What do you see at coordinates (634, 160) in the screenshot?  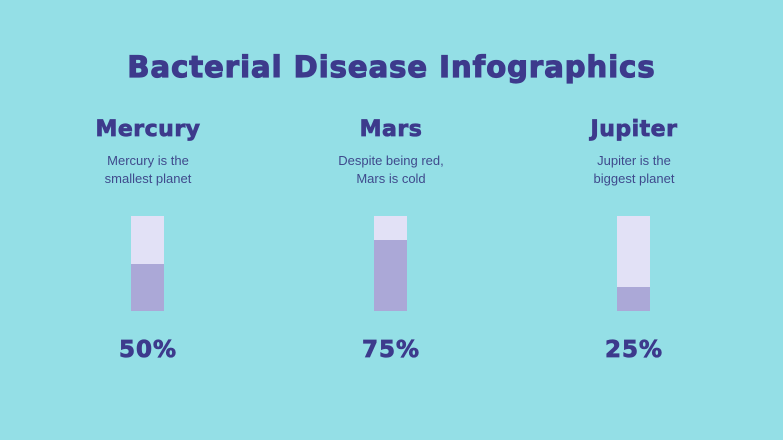 I see `description-line: Jupiter is the` at bounding box center [634, 160].